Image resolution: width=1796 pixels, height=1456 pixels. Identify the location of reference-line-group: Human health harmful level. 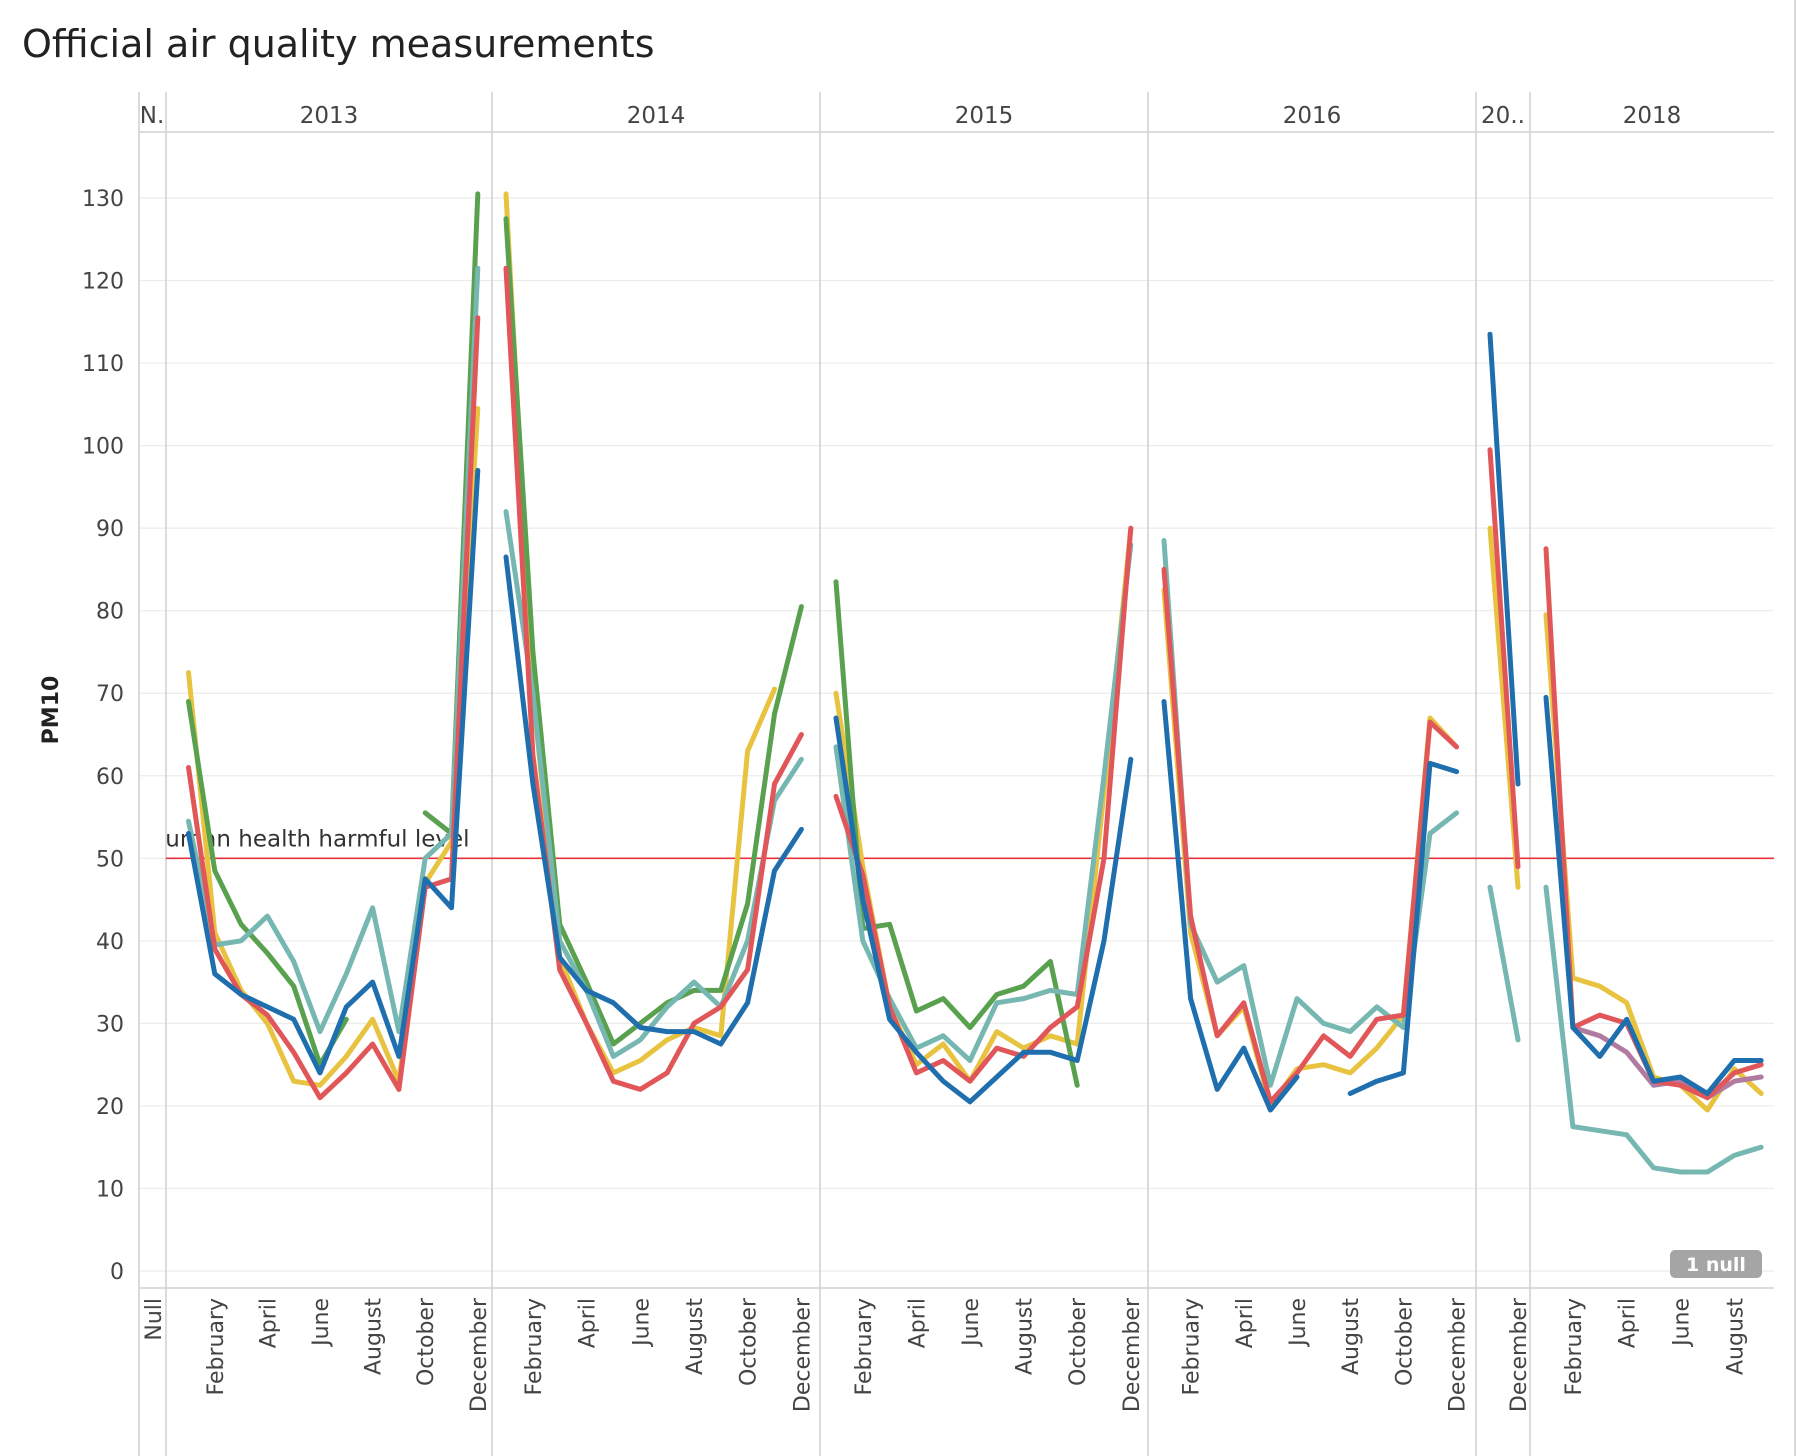
(961, 843).